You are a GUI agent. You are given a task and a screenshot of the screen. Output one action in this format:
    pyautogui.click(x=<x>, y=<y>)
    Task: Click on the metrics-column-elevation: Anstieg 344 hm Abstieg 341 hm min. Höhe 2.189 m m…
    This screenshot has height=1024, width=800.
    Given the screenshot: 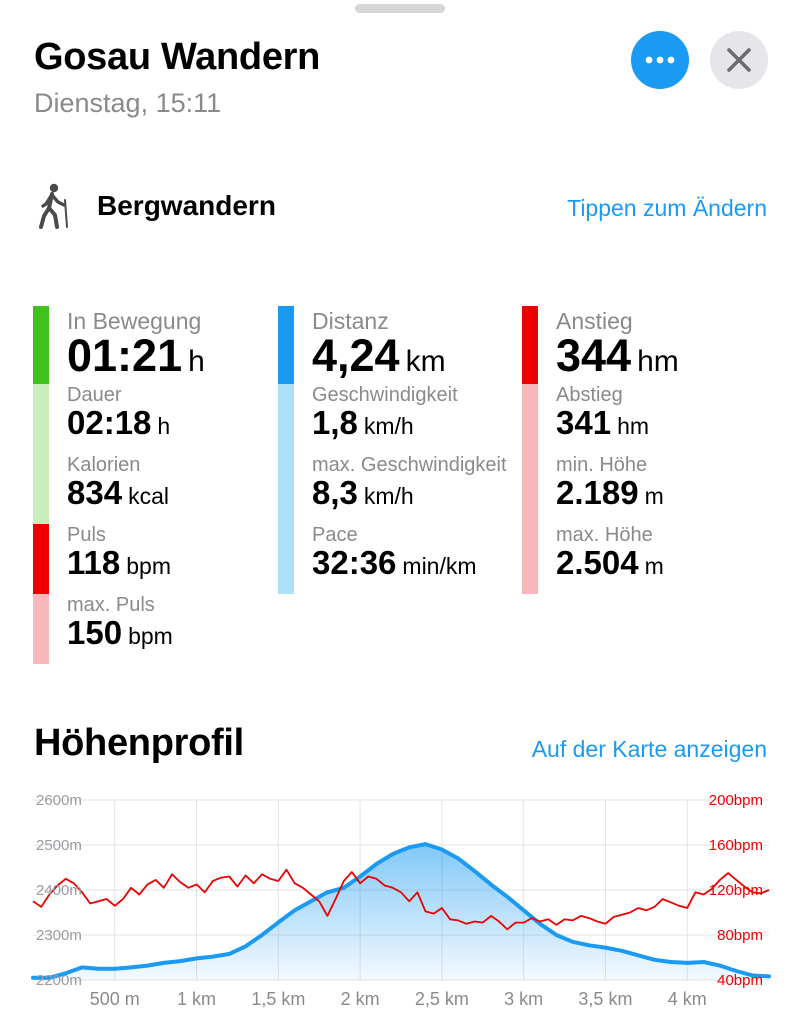 What is the action you would take?
    pyautogui.click(x=642, y=450)
    